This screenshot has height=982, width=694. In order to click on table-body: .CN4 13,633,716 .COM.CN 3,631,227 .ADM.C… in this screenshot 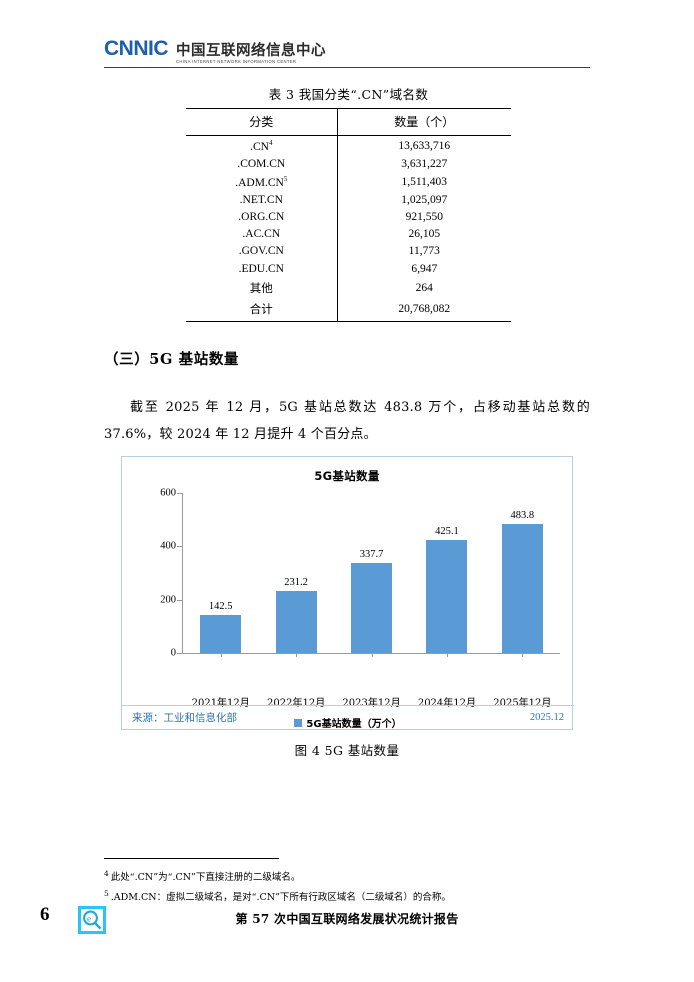, I will do `click(348, 228)`.